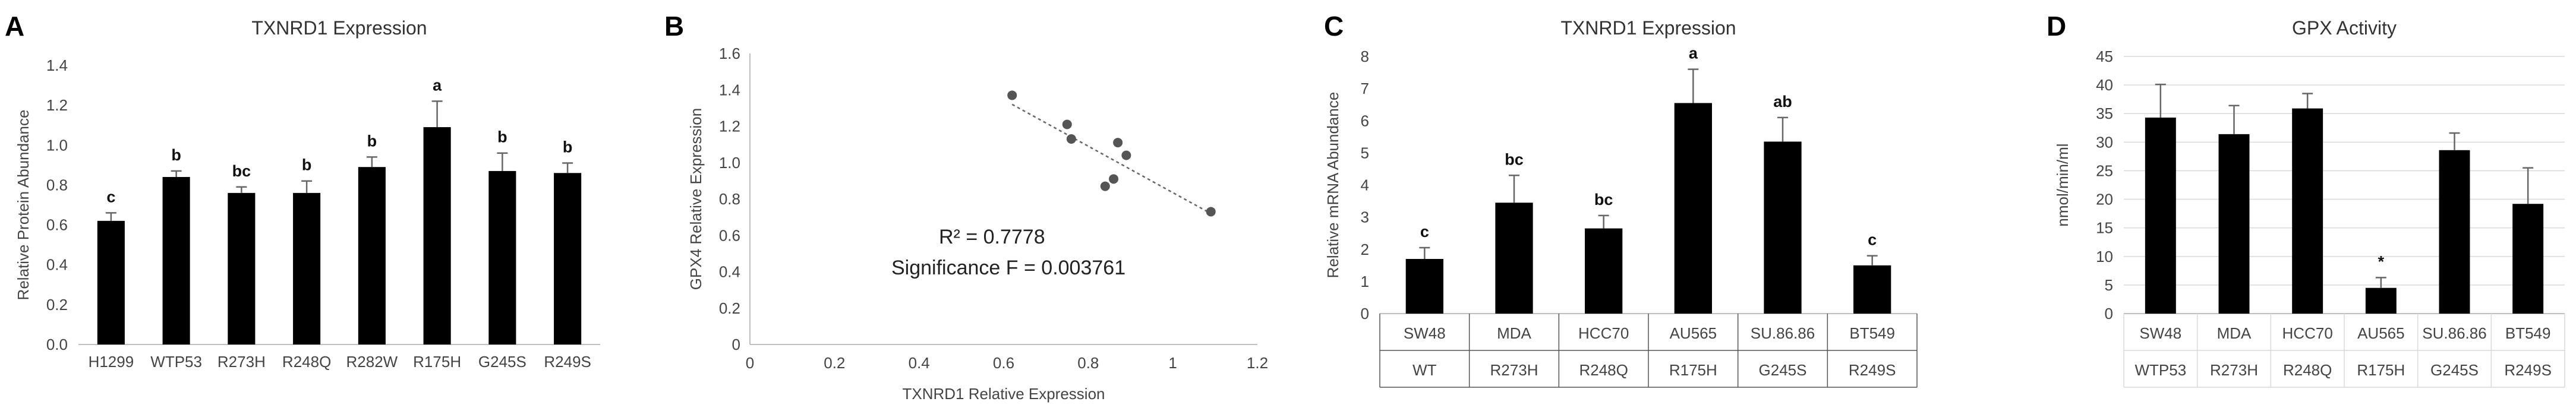 This screenshot has height=411, width=2576. Describe the element at coordinates (2105, 228) in the screenshot. I see `y-tick-label: 15` at that location.